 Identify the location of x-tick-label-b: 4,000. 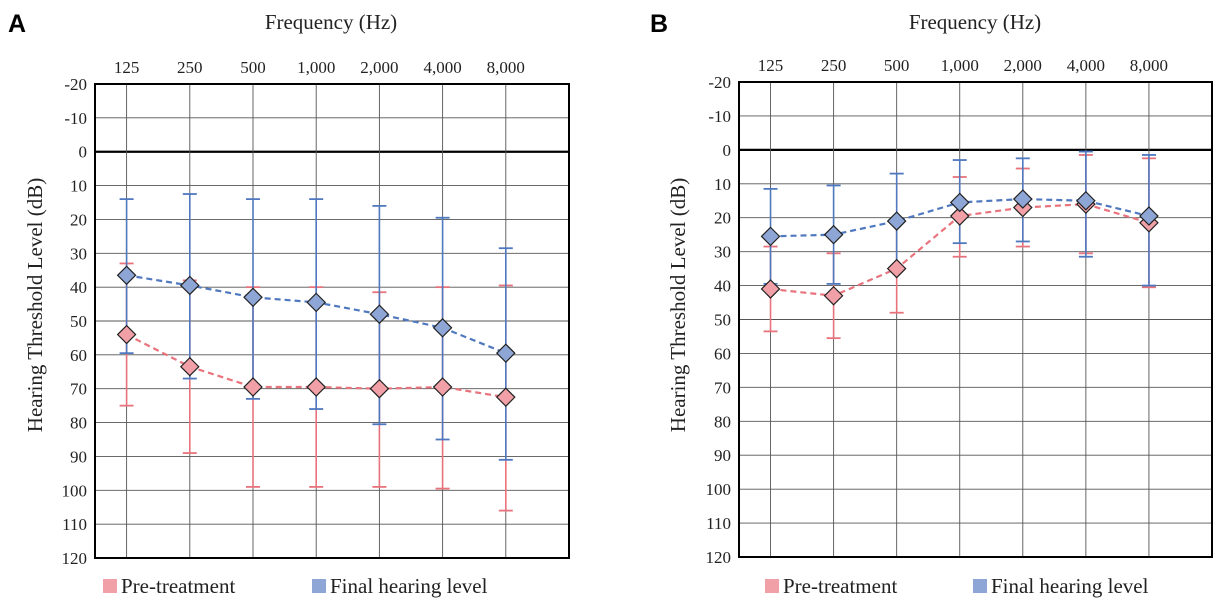
(1086, 65).